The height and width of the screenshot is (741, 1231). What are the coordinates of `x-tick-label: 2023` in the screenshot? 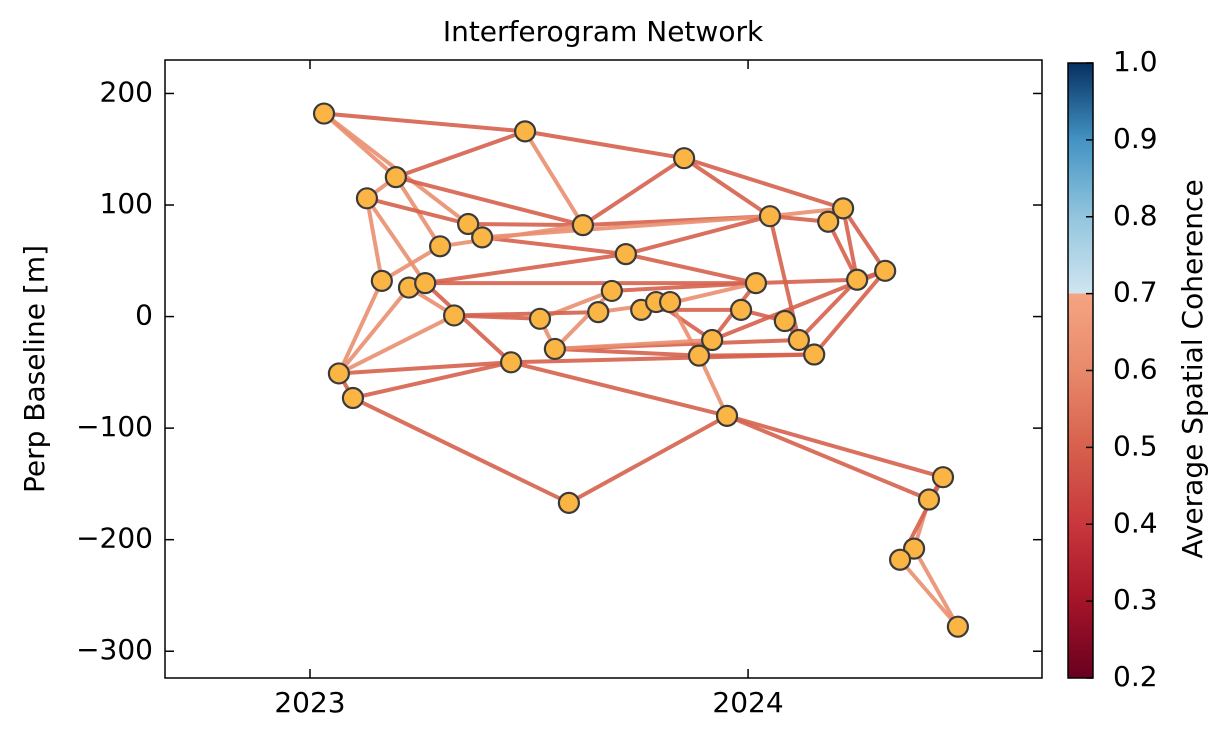 It's located at (309, 702).